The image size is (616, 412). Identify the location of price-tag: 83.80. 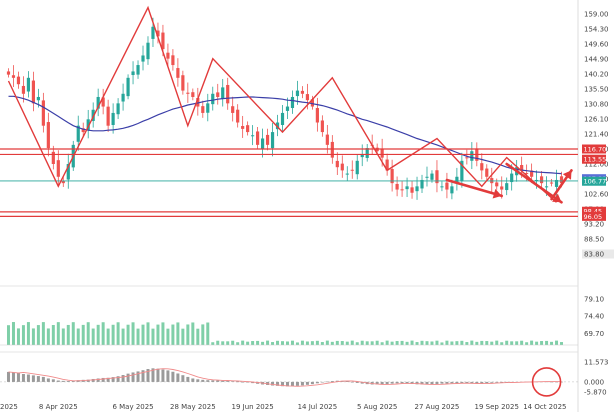
(598, 254).